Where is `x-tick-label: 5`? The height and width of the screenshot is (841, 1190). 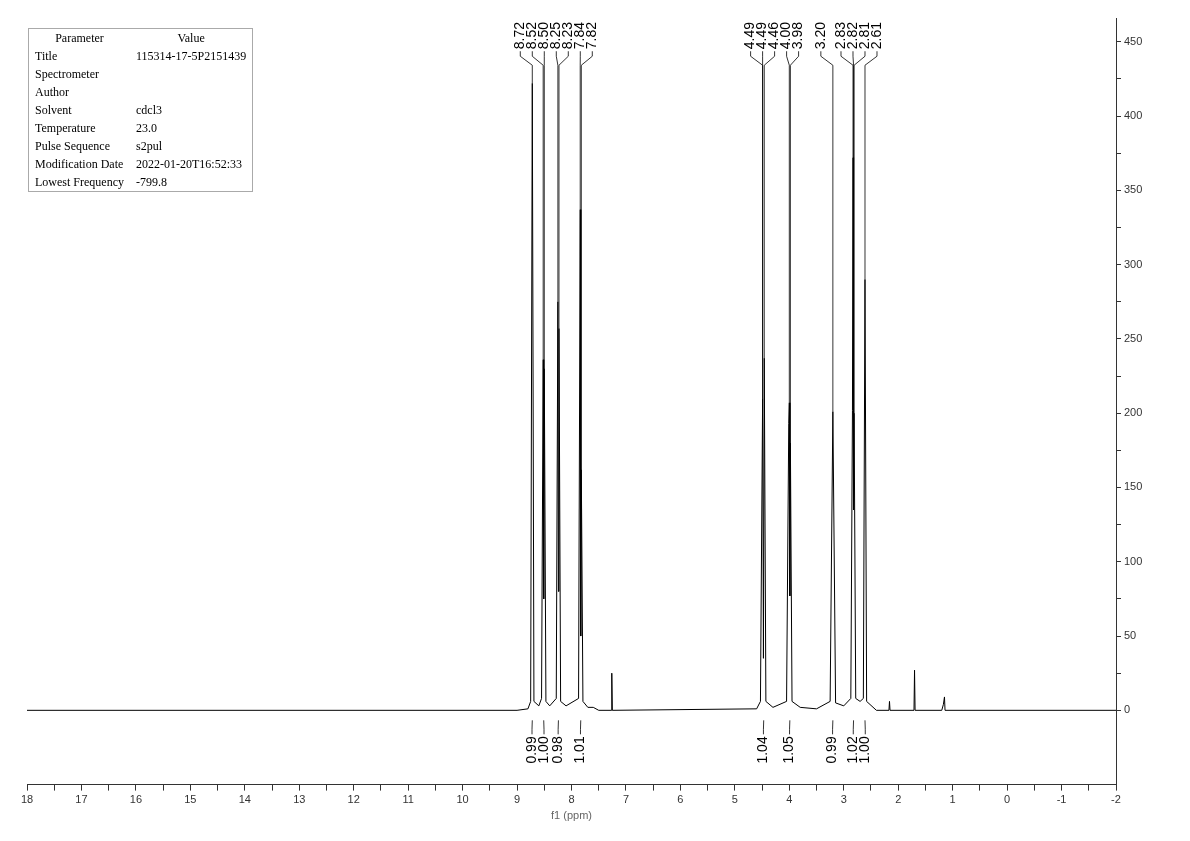 x-tick-label: 5 is located at coordinates (734, 799).